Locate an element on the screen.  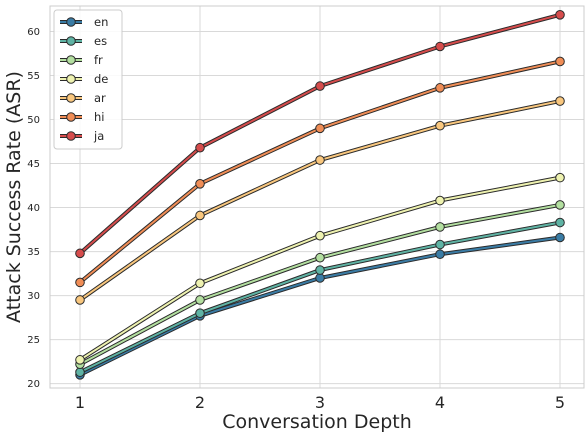
legend-item-fr: fr is located at coordinates (81, 60).